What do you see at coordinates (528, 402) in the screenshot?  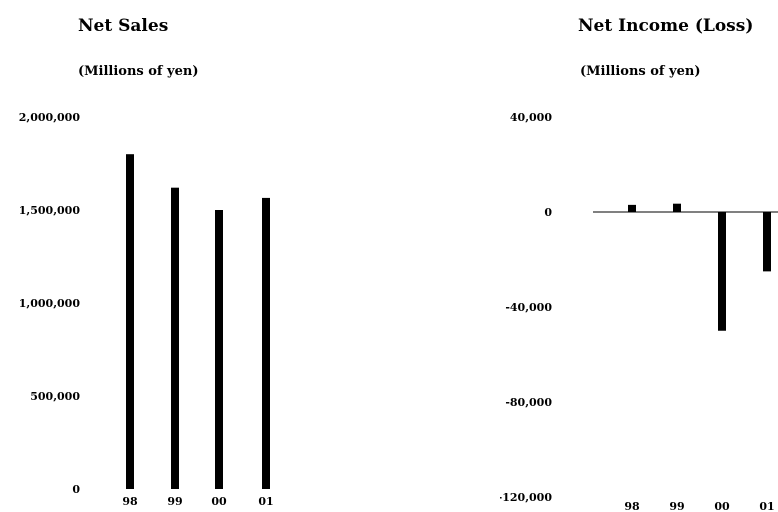 I see `y-tick-label: -80,000` at bounding box center [528, 402].